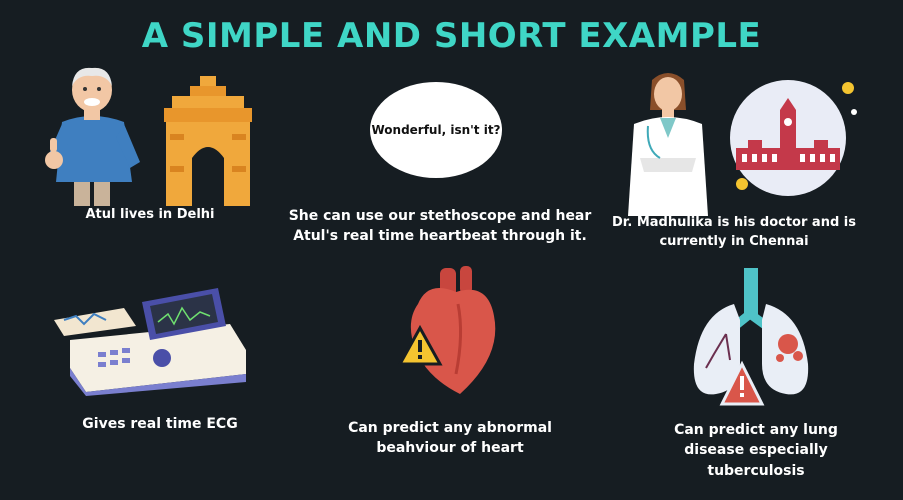 The height and width of the screenshot is (500, 903). I want to click on speech-bubble-text: Wonderful, isn't it?, so click(436, 130).